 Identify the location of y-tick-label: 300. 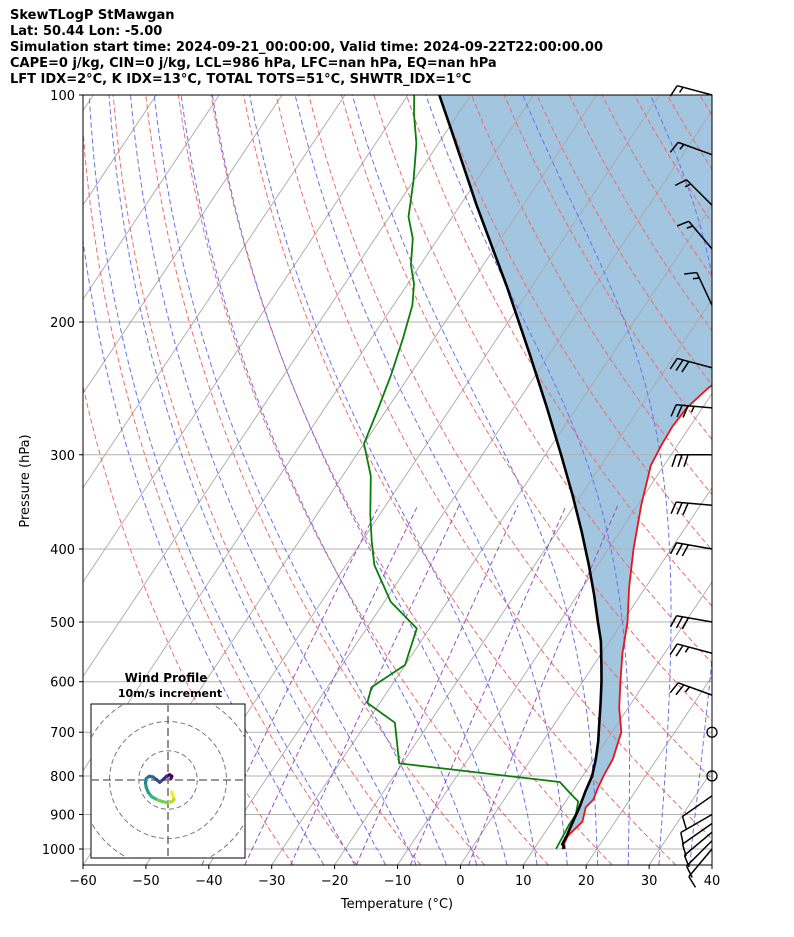
(62, 456).